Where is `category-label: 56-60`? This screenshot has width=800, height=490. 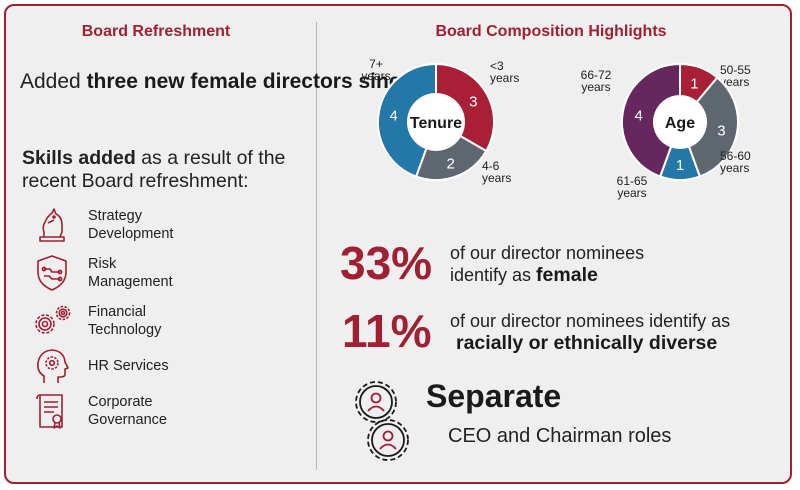
category-label: 56-60 is located at coordinates (735, 156).